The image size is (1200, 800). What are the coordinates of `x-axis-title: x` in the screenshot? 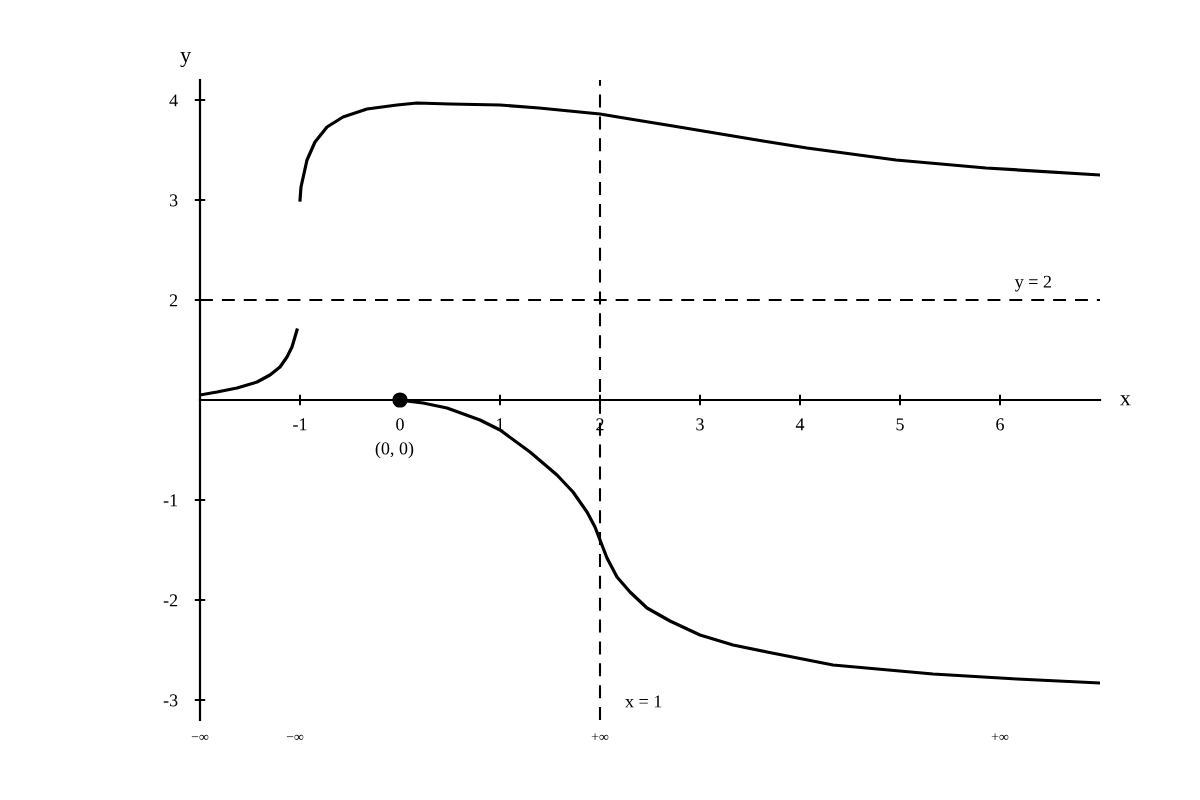 It's located at (1125, 400).